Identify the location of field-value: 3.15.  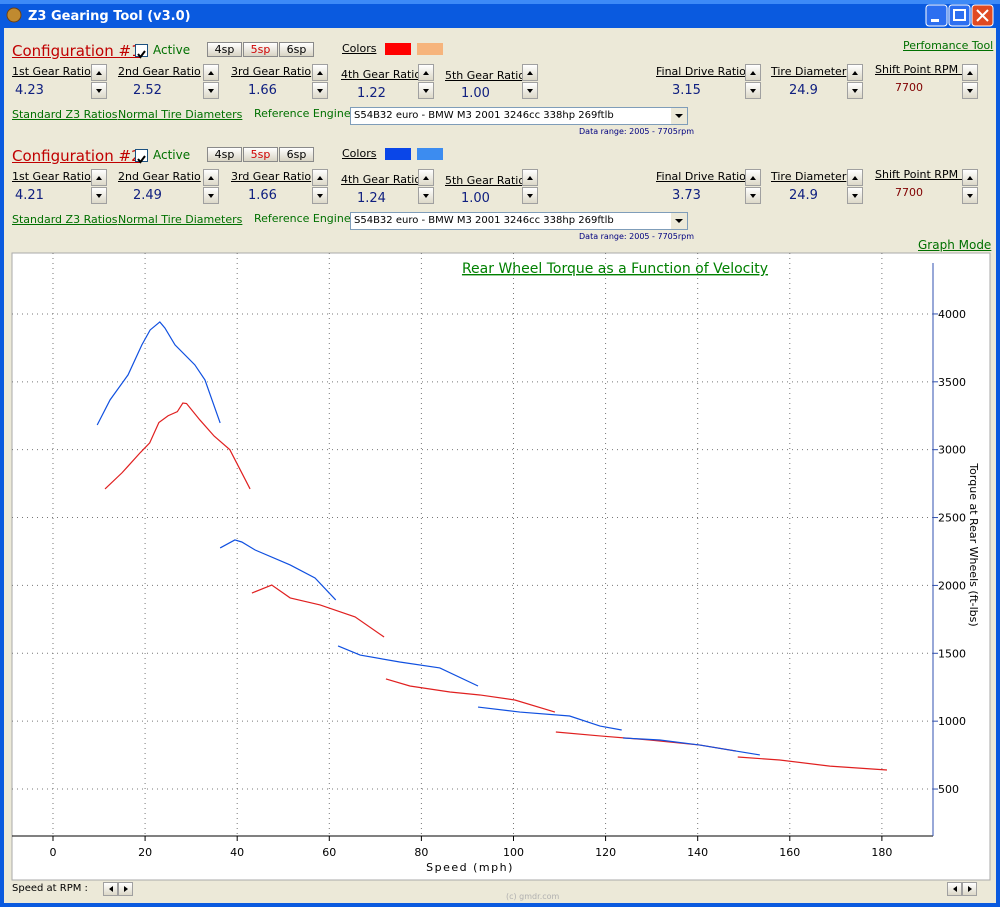
(686, 90).